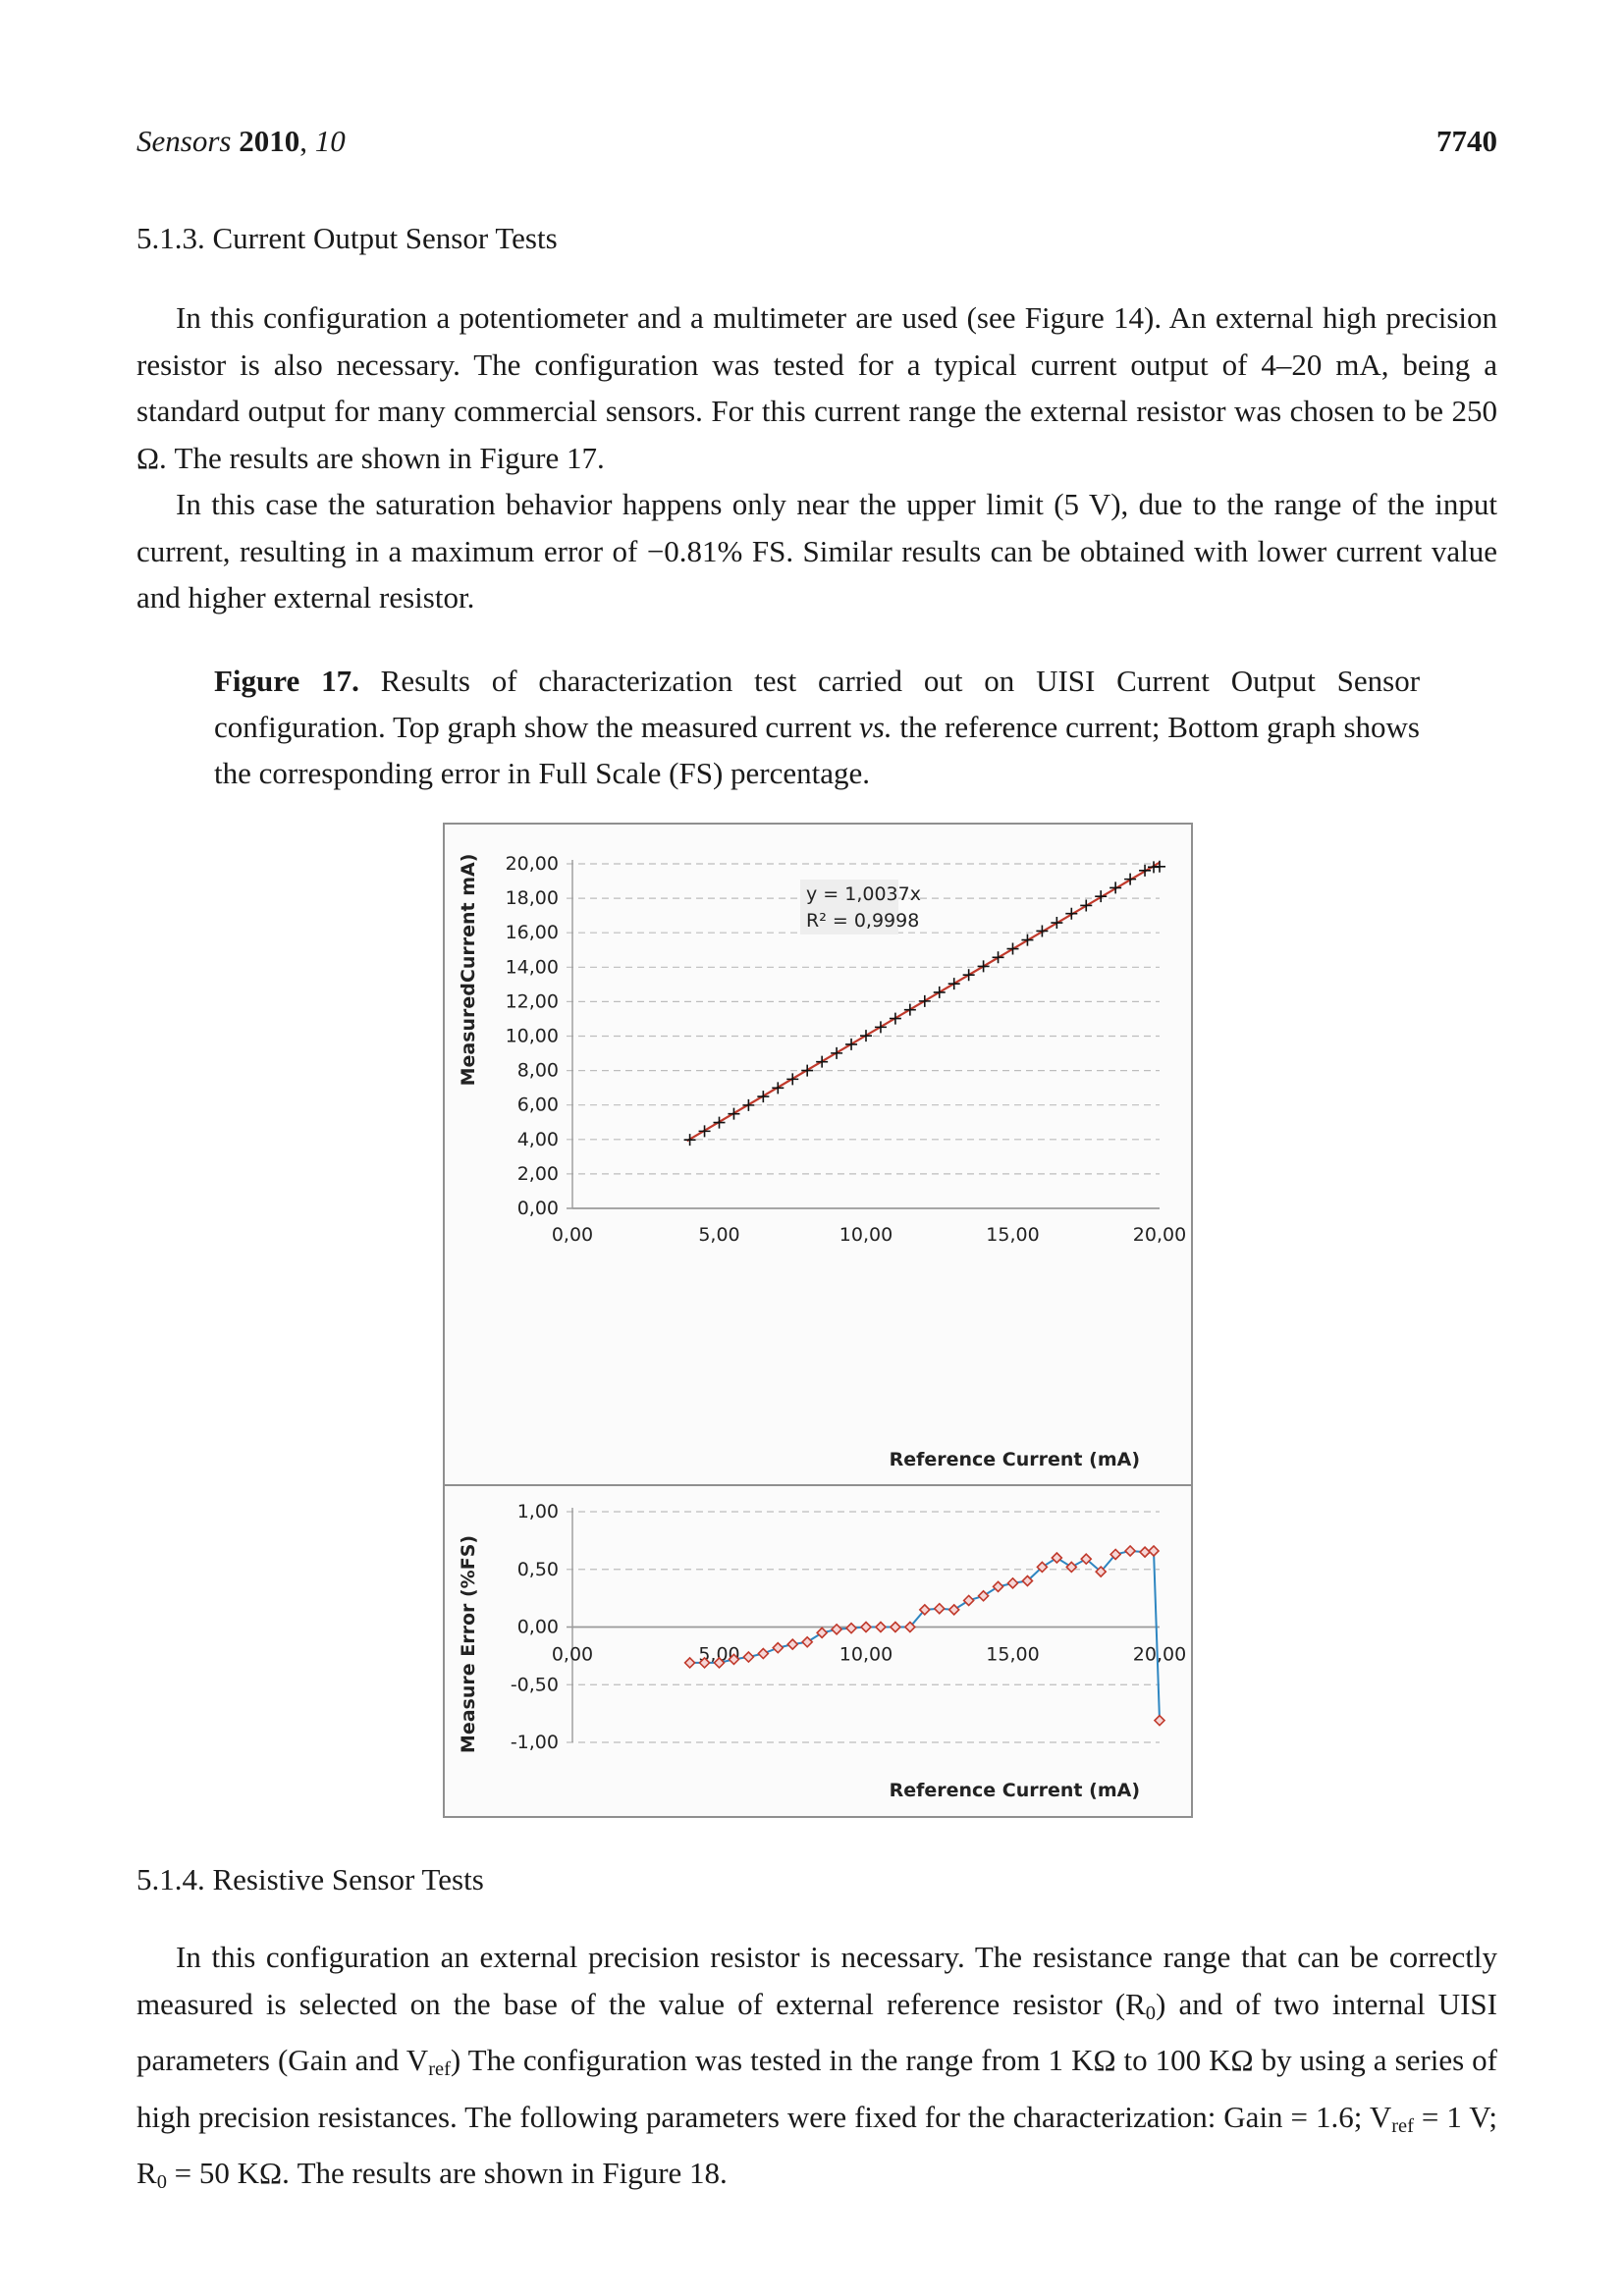  Describe the element at coordinates (849, 907) in the screenshot. I see `trendline-equation-box` at that location.